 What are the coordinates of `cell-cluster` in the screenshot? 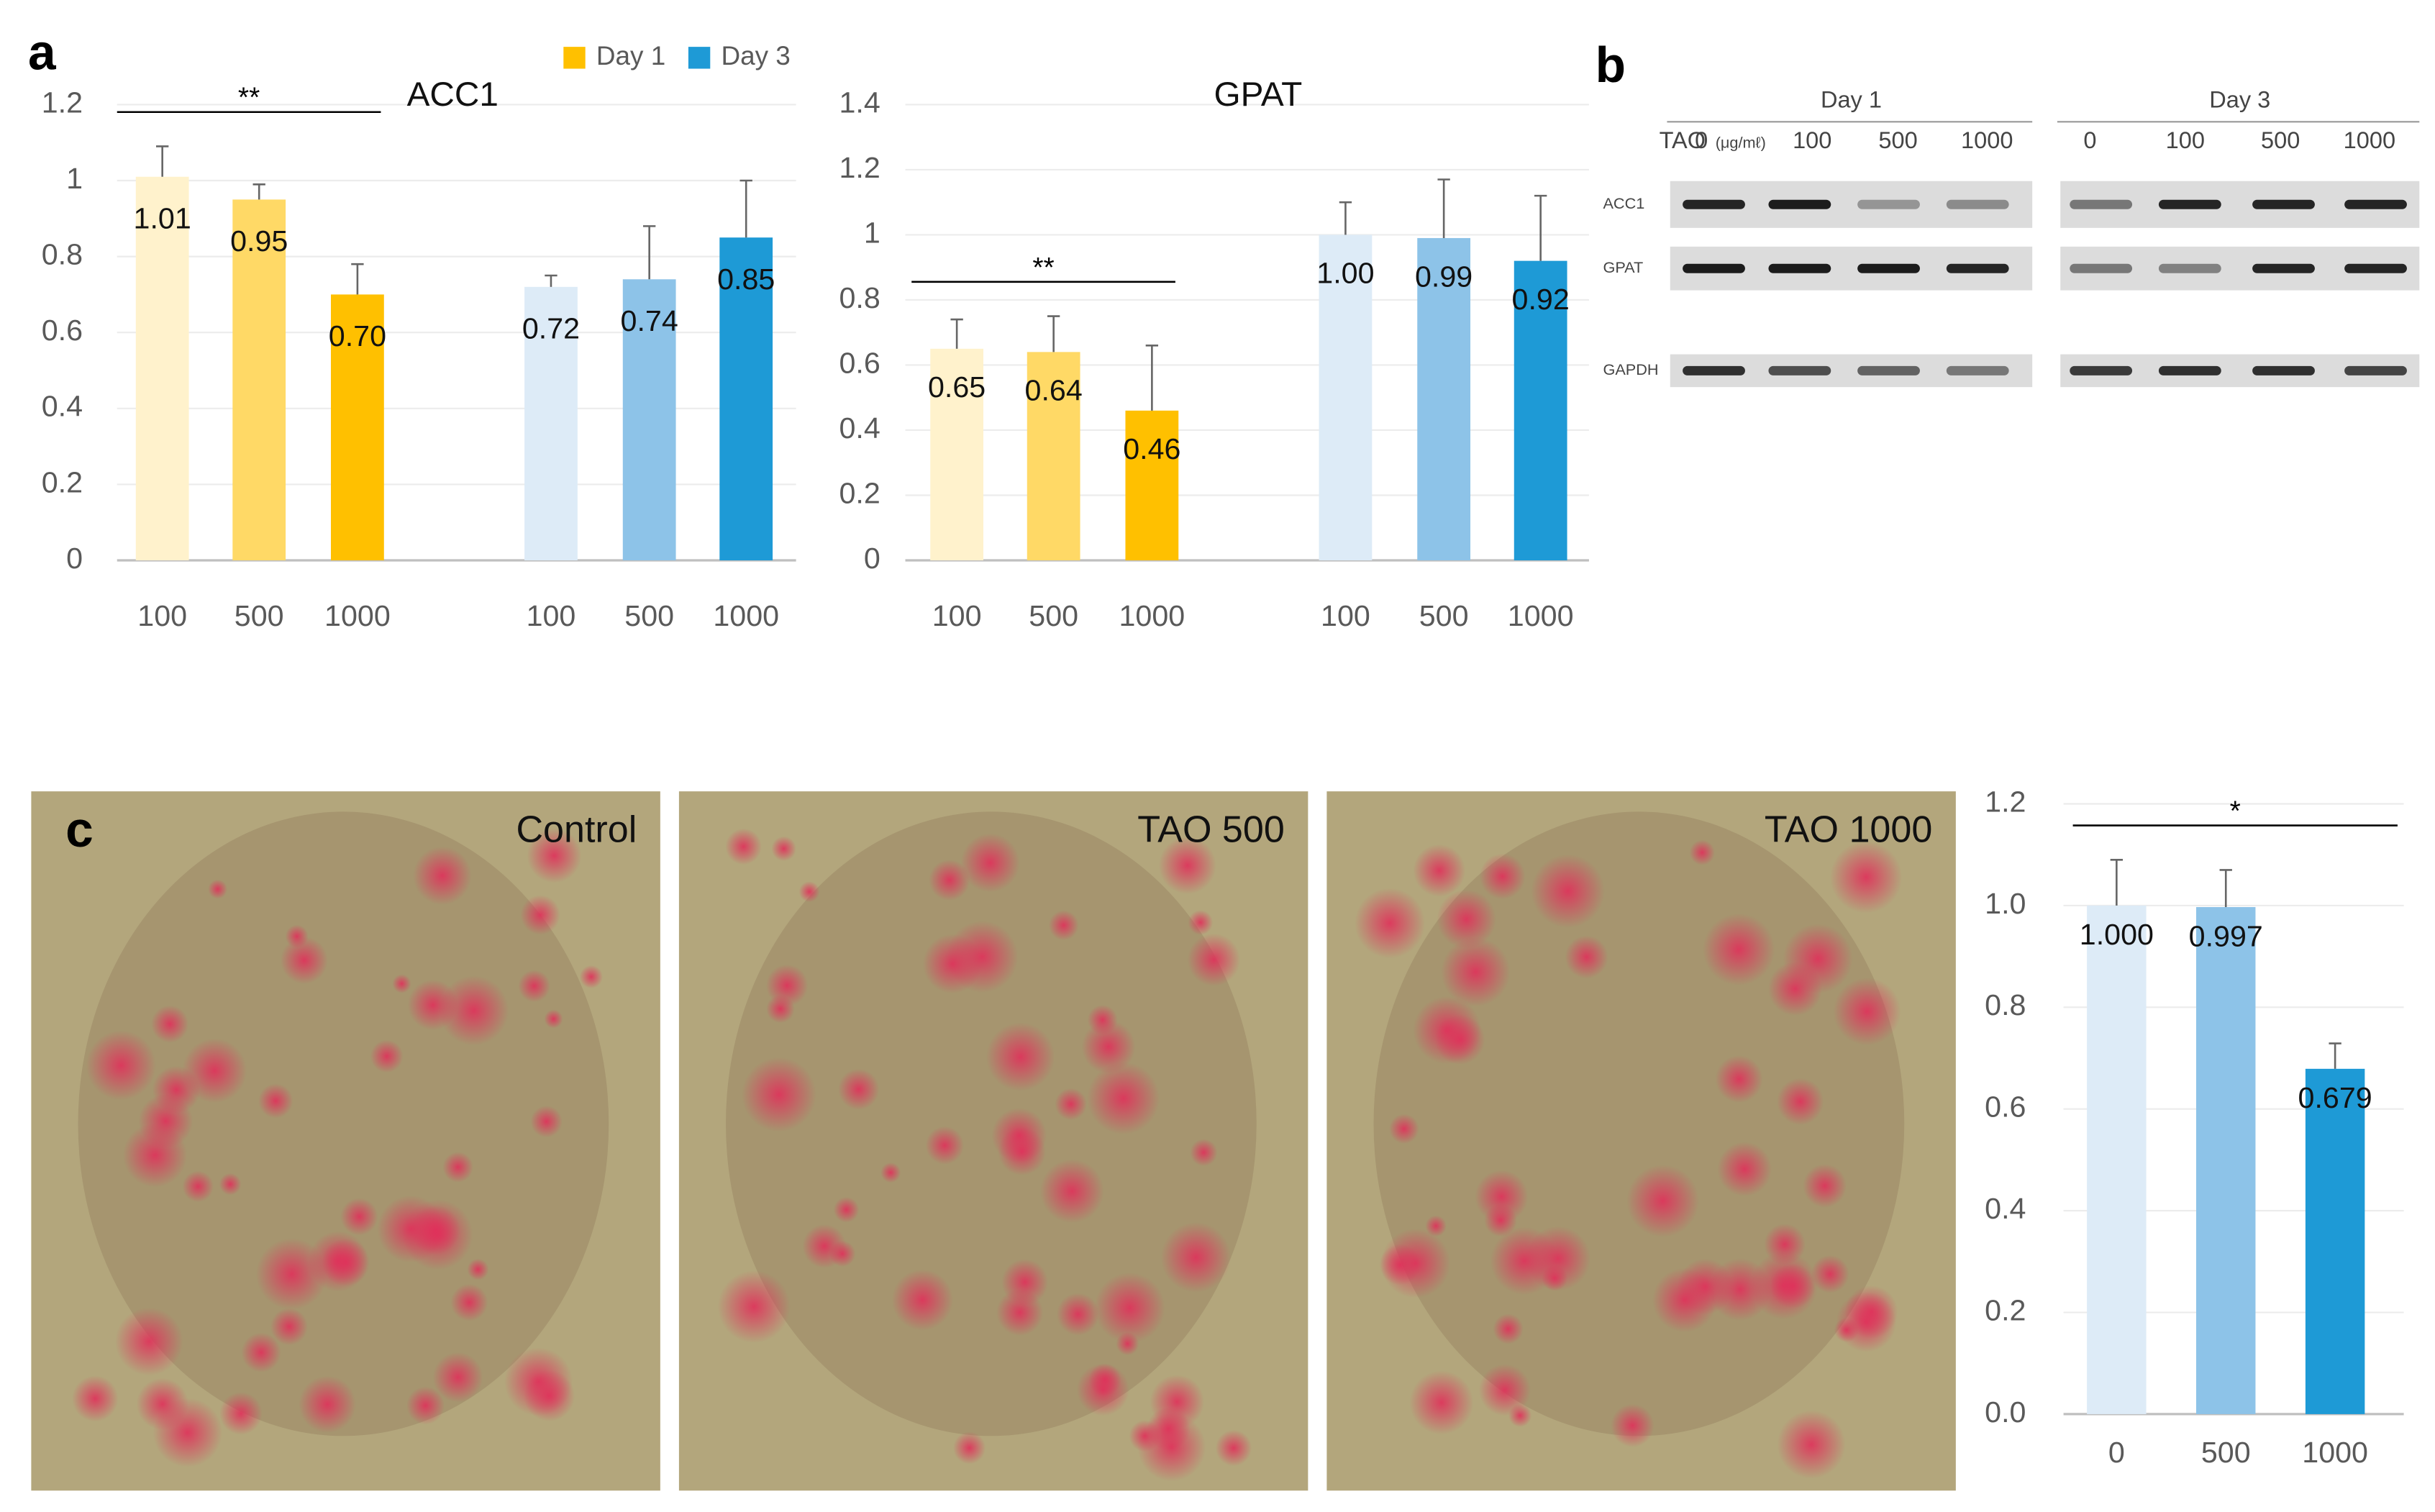 It's located at (991, 1123).